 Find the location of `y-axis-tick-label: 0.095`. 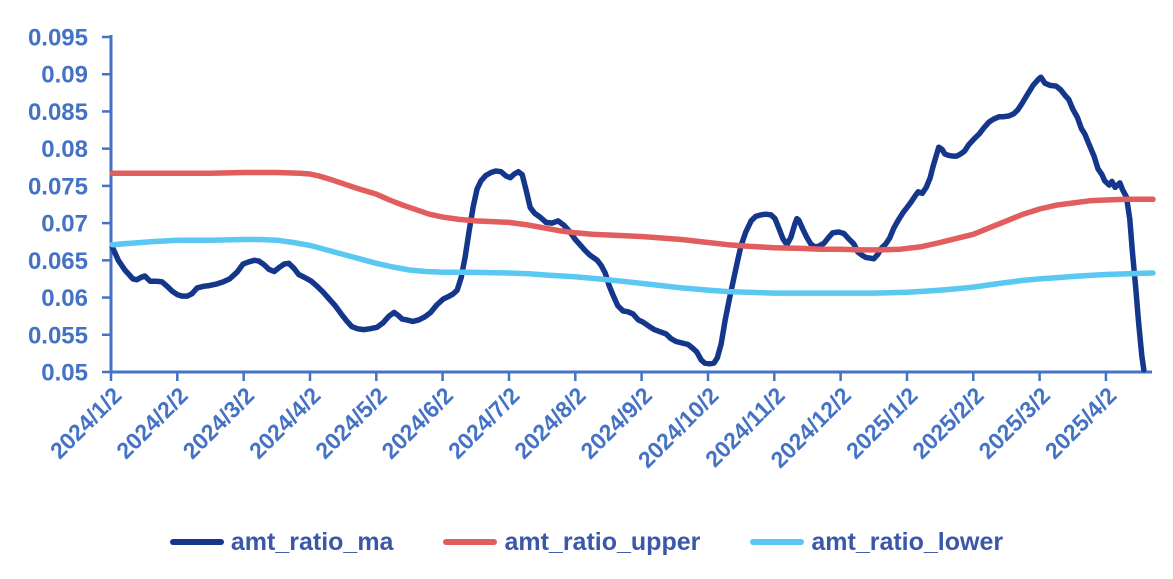

y-axis-tick-label: 0.095 is located at coordinates (58, 38).